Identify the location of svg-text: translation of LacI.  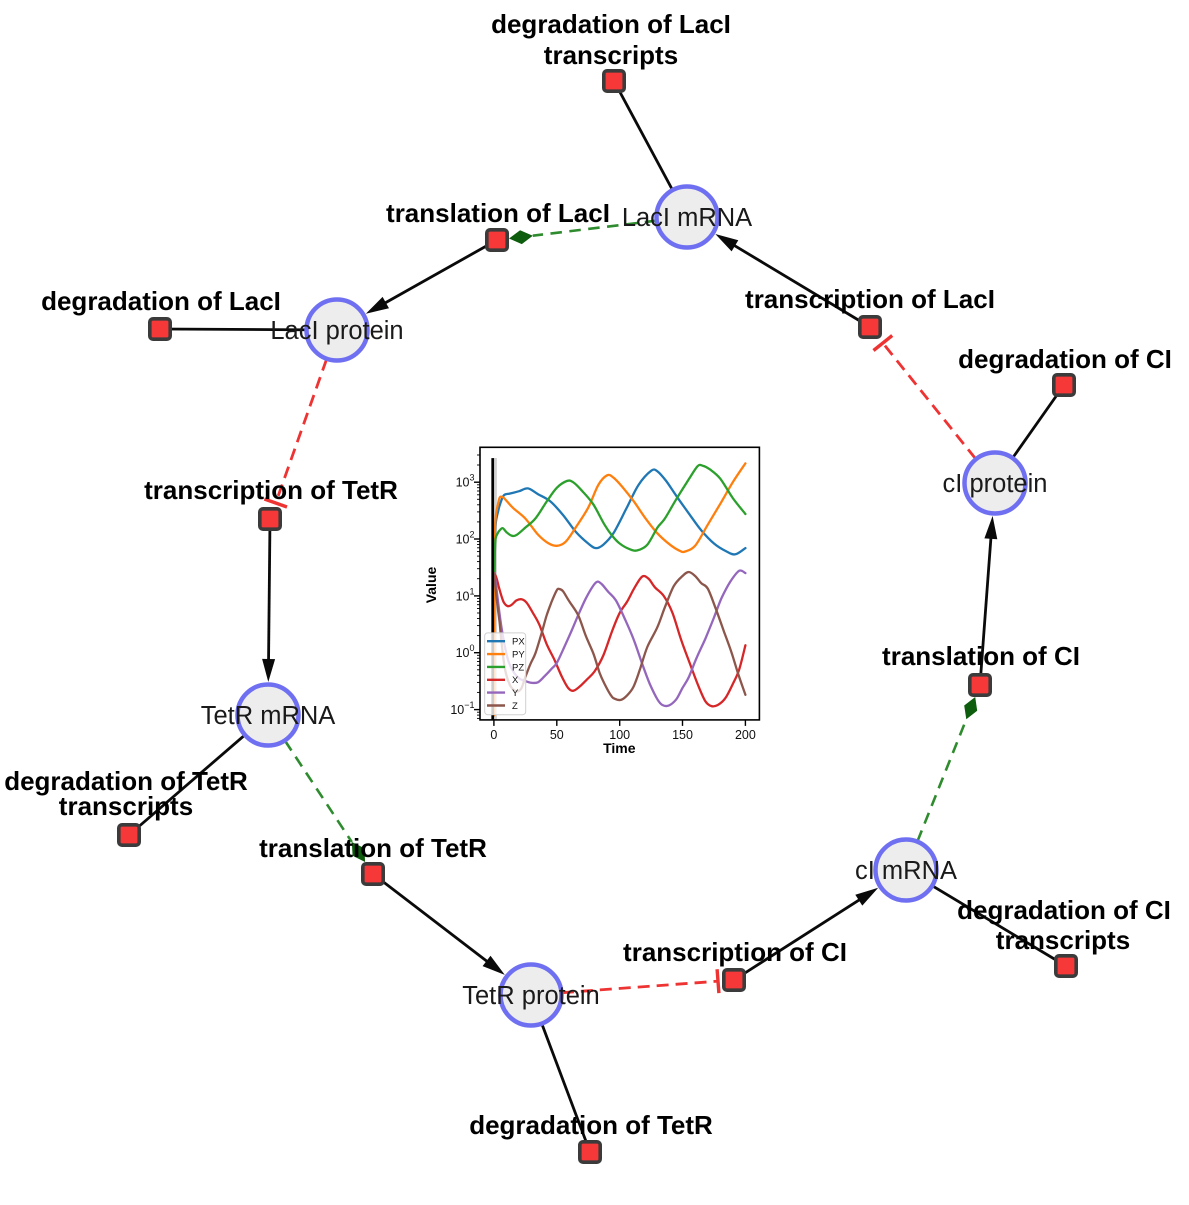
(498, 213).